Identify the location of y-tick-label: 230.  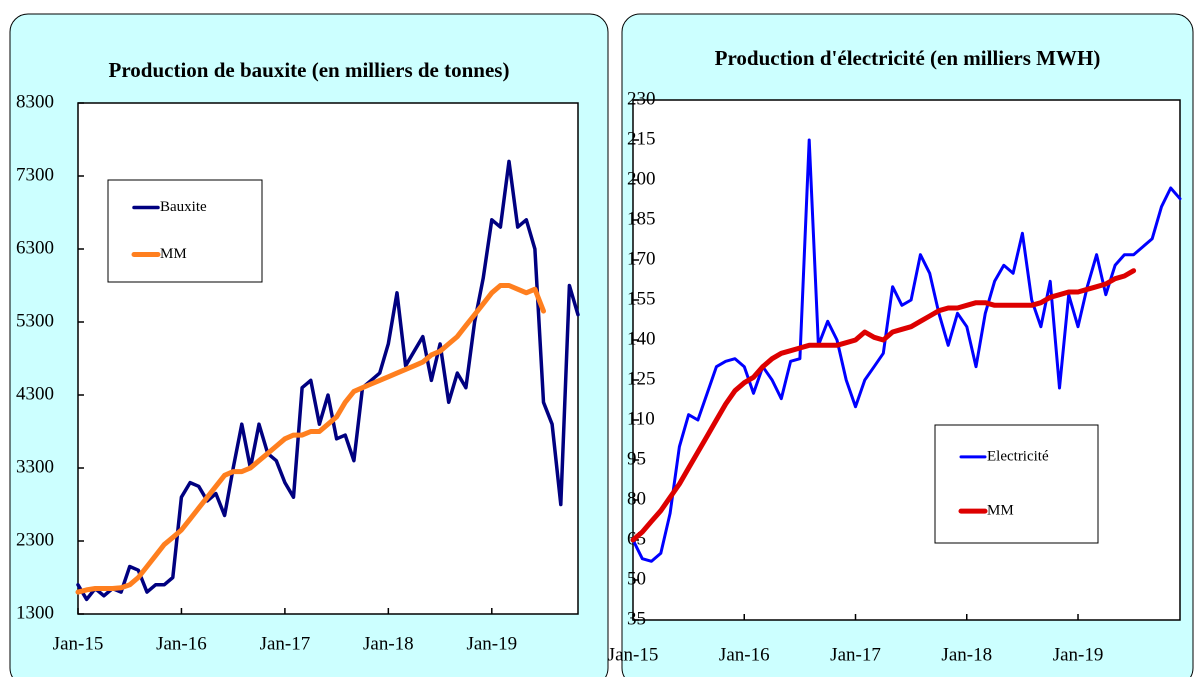
(641, 98).